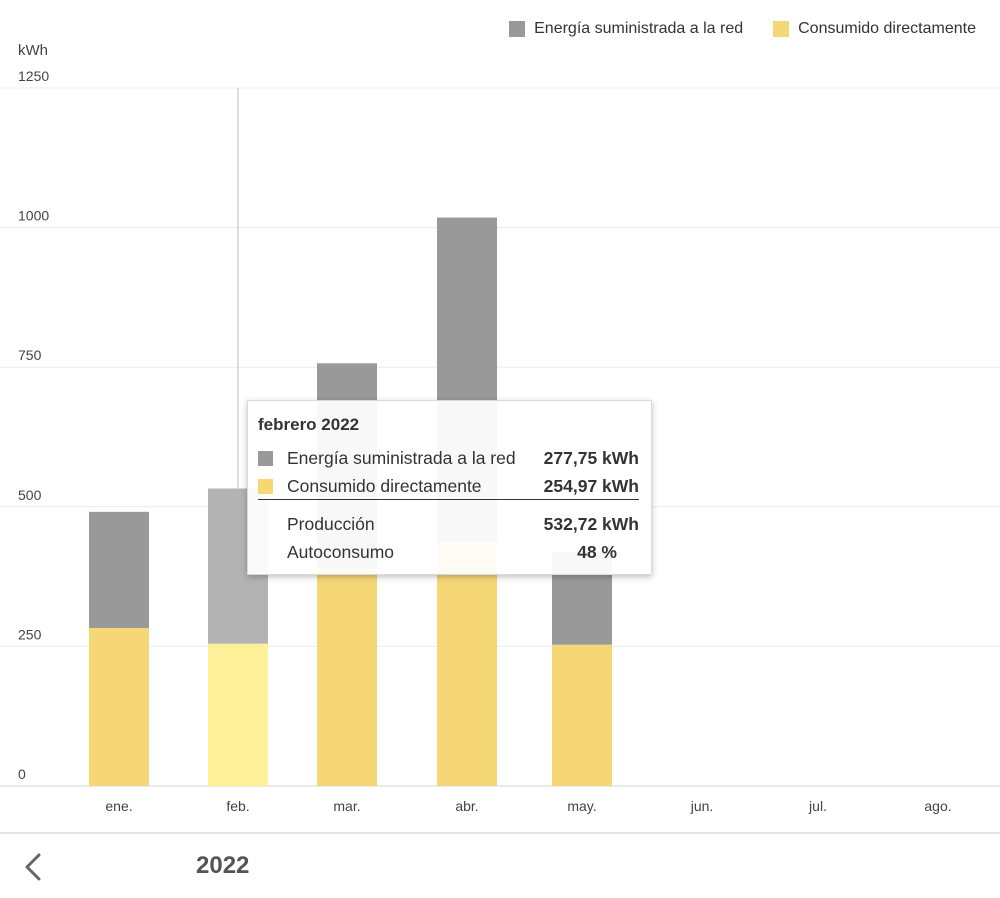 The image size is (1000, 898). What do you see at coordinates (22, 774) in the screenshot?
I see `y-tick-label-0: 0` at bounding box center [22, 774].